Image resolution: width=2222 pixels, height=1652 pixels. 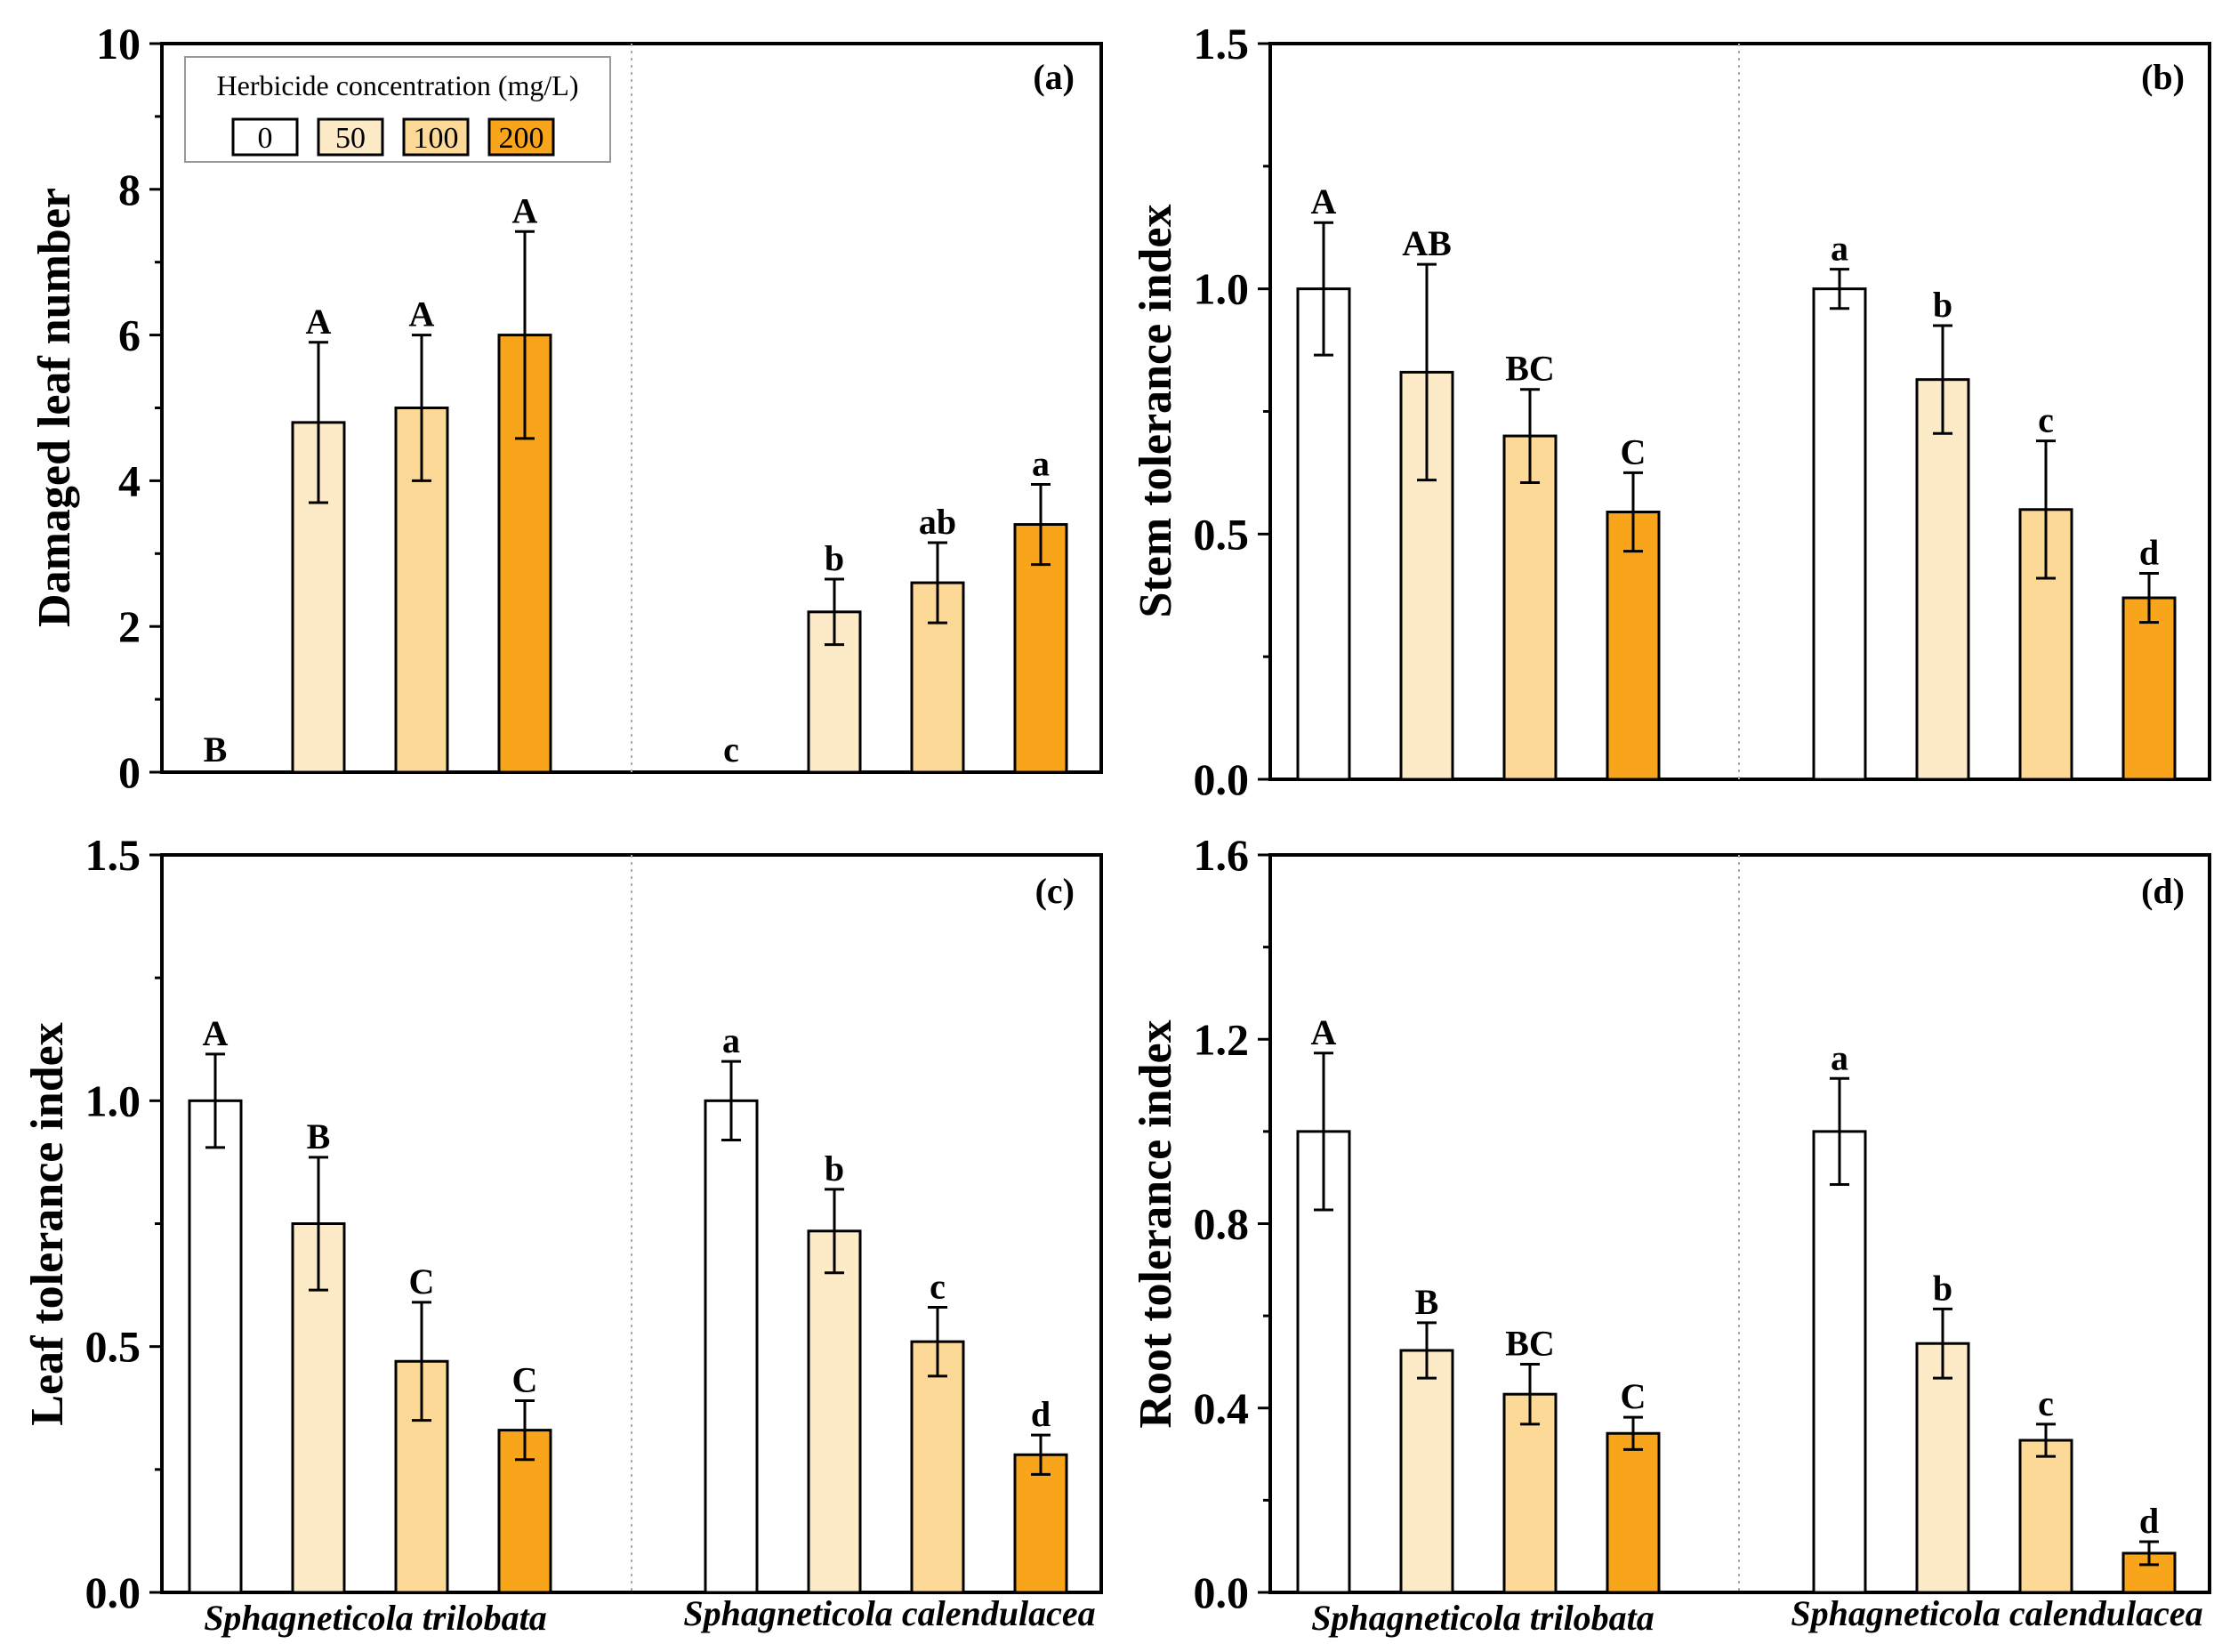 I want to click on y-tick-label: 2, so click(x=129, y=626).